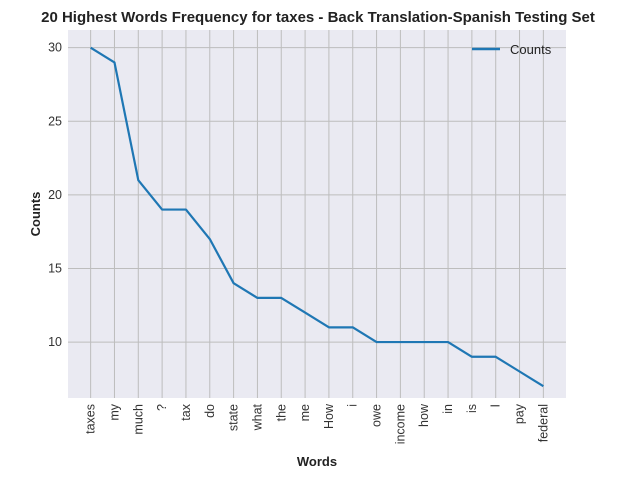 The image size is (635, 479). I want to click on x-tick-label: federal, so click(543, 423).